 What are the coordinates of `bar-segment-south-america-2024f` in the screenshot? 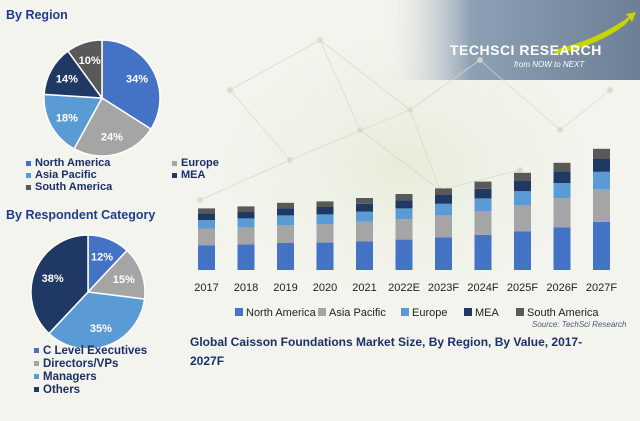 It's located at (483, 185).